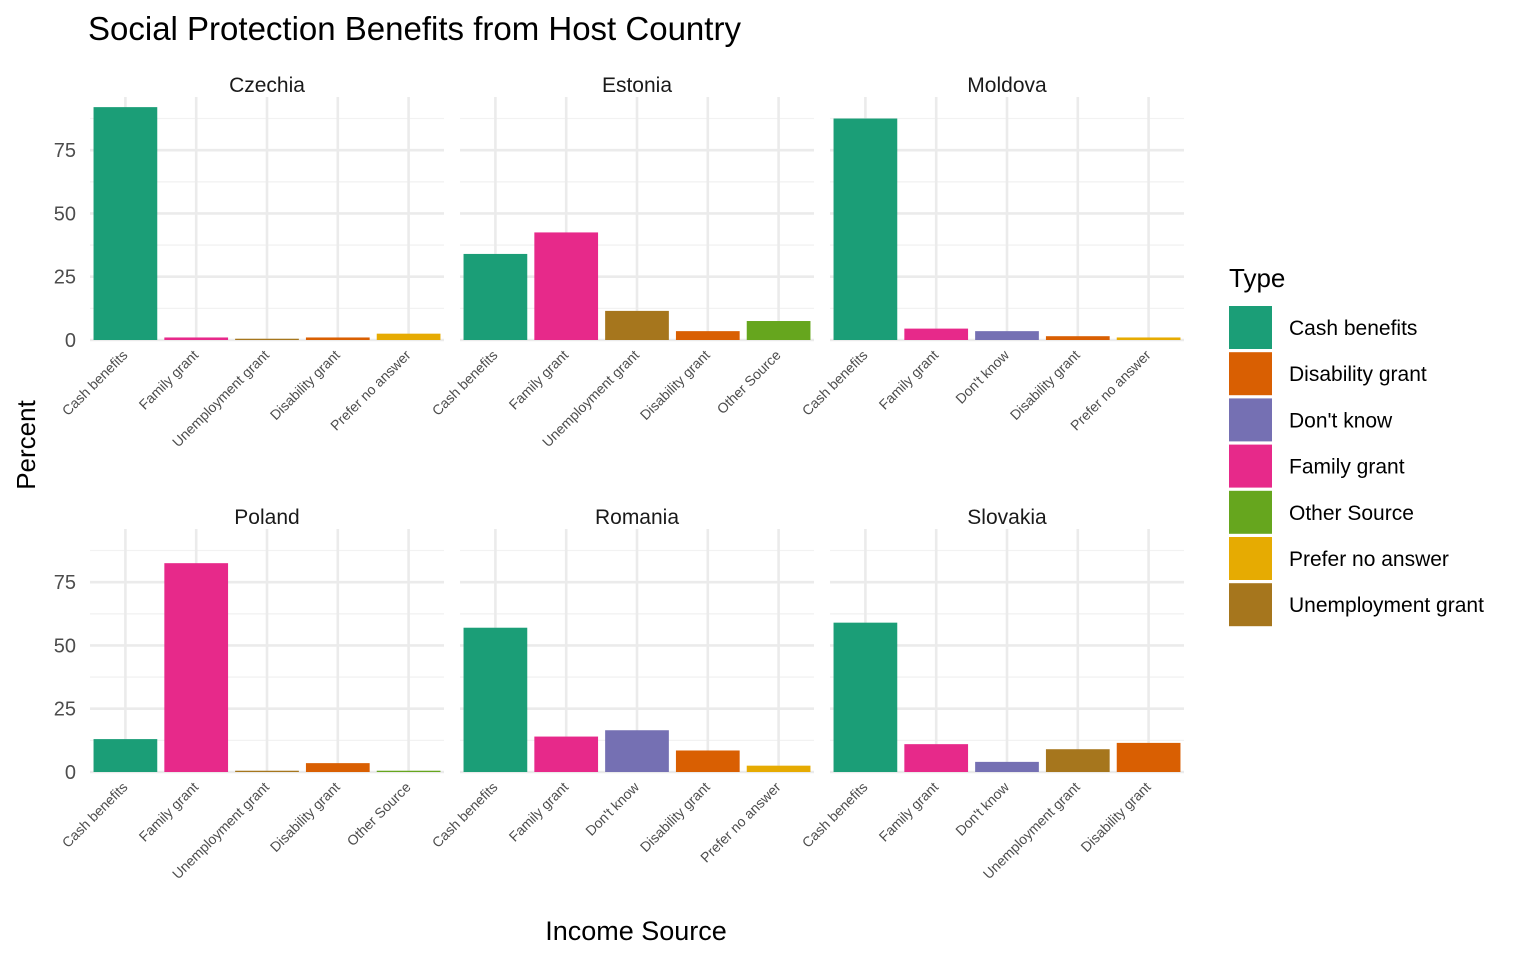  Describe the element at coordinates (267, 651) in the screenshot. I see `gridlines` at that location.